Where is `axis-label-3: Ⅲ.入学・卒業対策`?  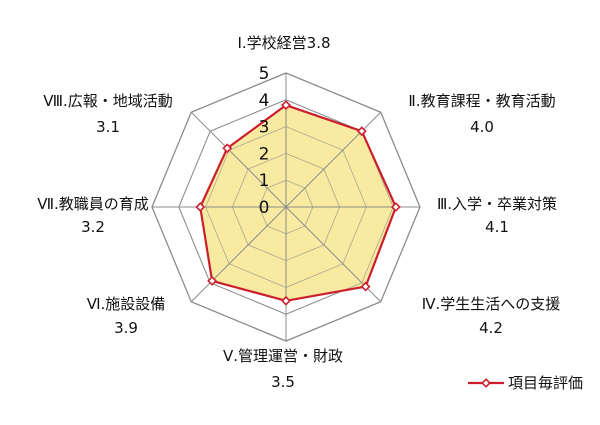 axis-label-3: Ⅲ.入学・卒業対策 is located at coordinates (497, 204).